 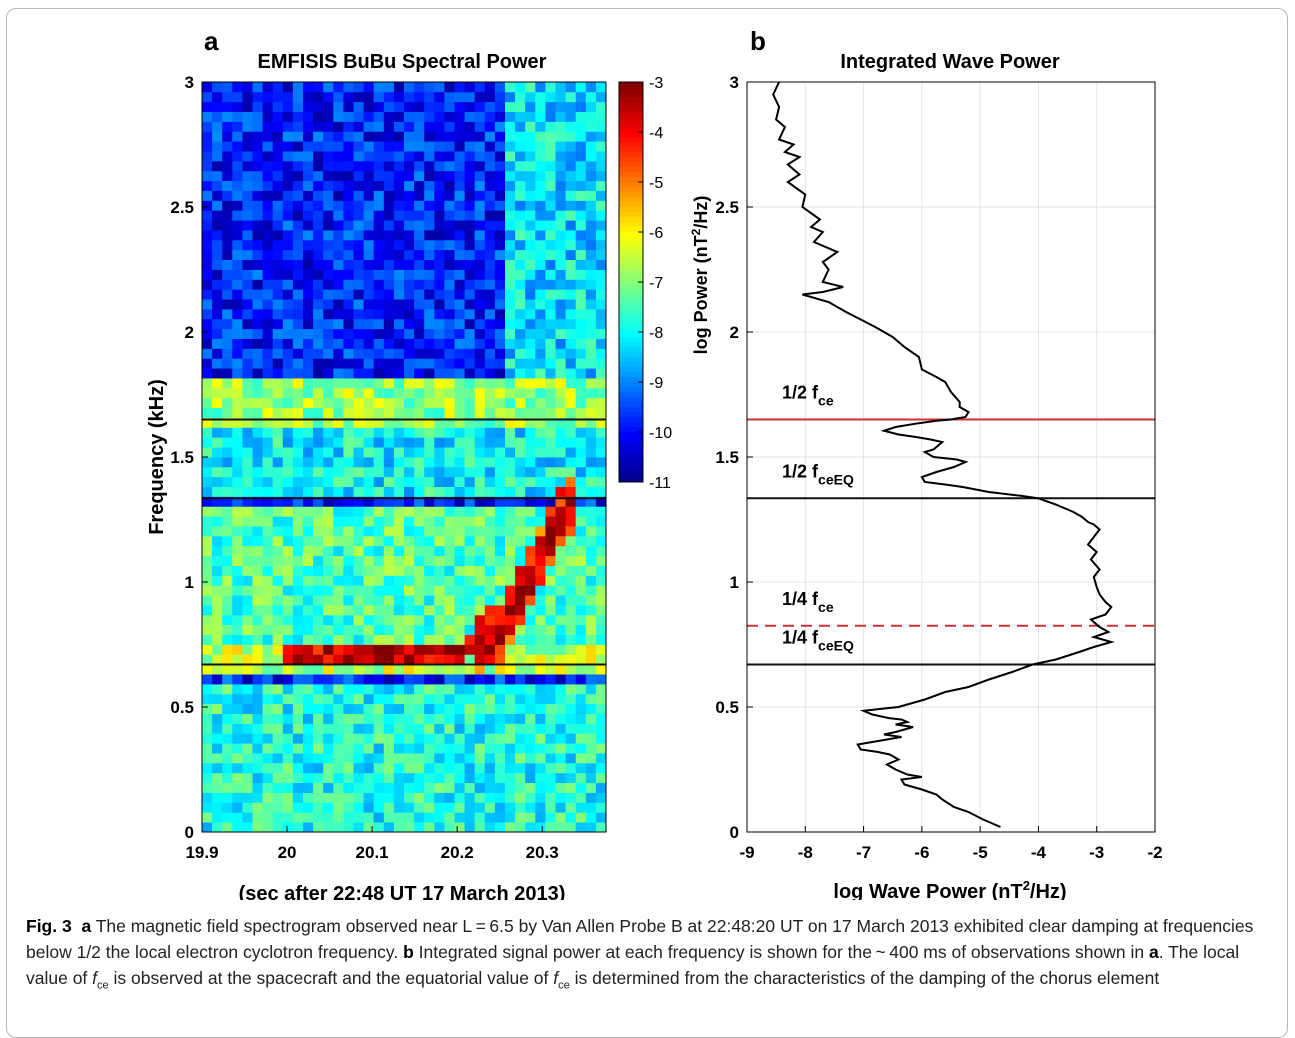 What do you see at coordinates (656, 283) in the screenshot?
I see `colorbar-tick-label: -7` at bounding box center [656, 283].